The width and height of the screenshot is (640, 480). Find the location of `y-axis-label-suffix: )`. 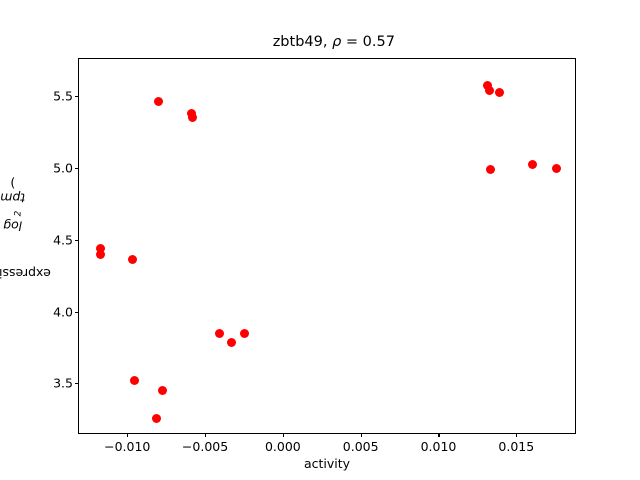

y-axis-label-suffix: ) is located at coordinates (12, 183).